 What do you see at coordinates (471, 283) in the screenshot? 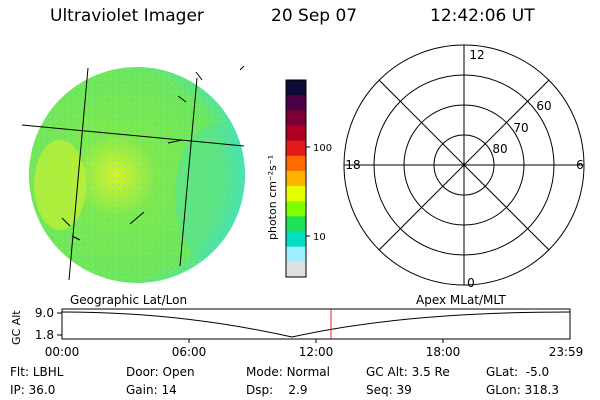
I see `mlt-label-0: 0` at bounding box center [471, 283].